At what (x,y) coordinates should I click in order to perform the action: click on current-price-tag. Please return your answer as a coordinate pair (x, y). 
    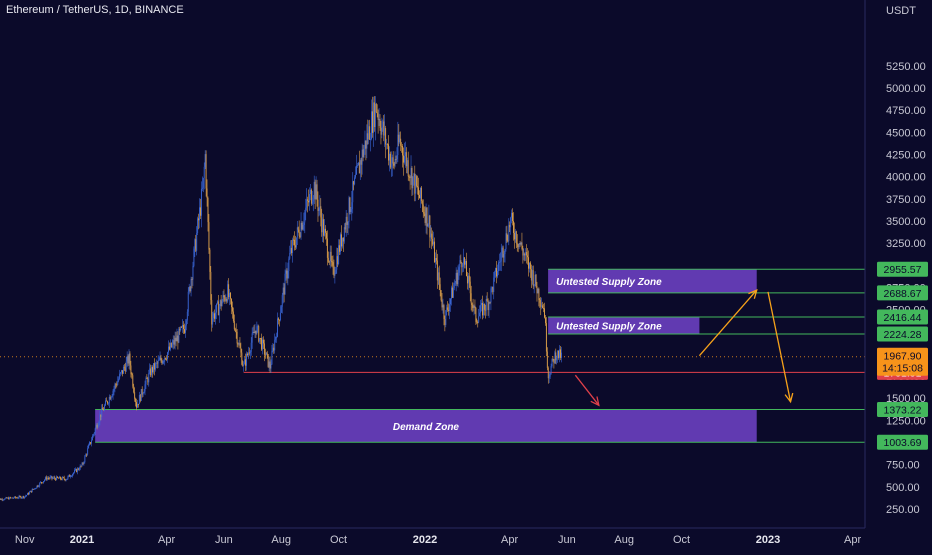
    Looking at the image, I should click on (902, 361).